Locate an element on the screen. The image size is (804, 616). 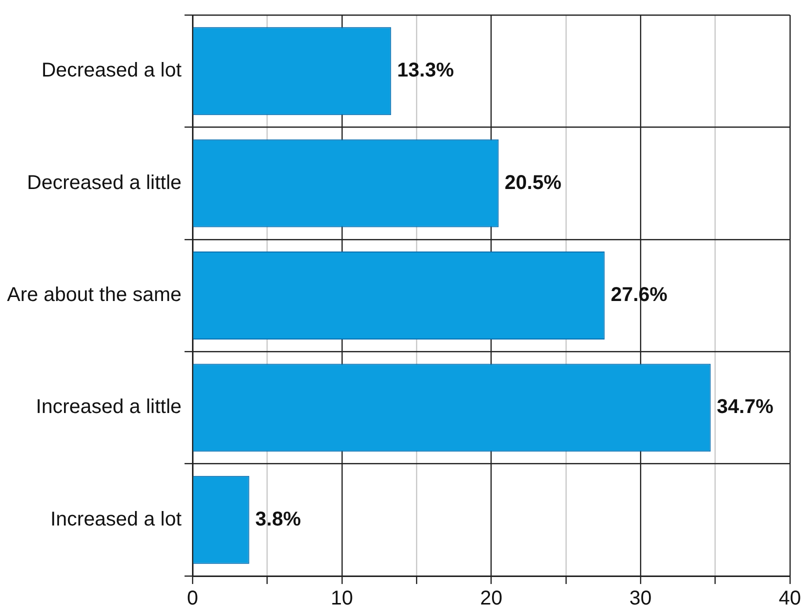
x-tick-label: 20 is located at coordinates (491, 599).